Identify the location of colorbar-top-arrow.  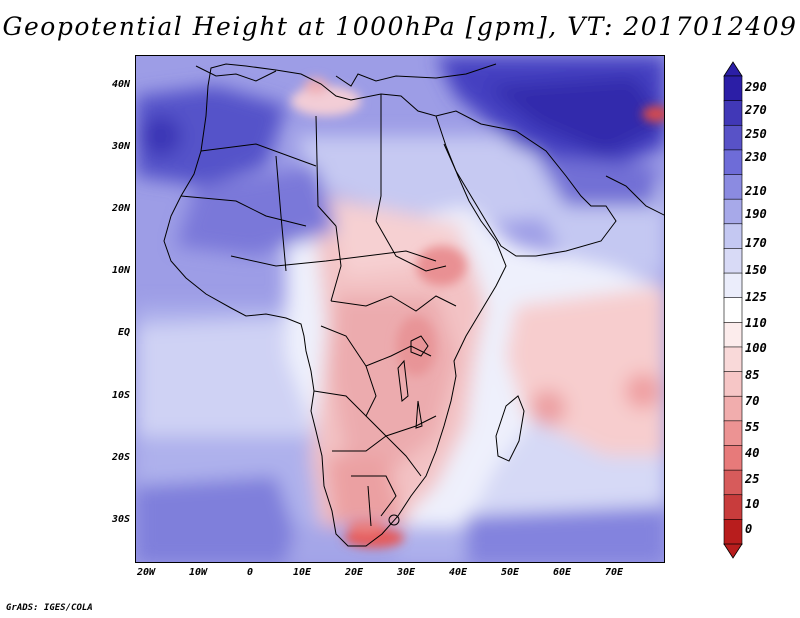
(733, 69).